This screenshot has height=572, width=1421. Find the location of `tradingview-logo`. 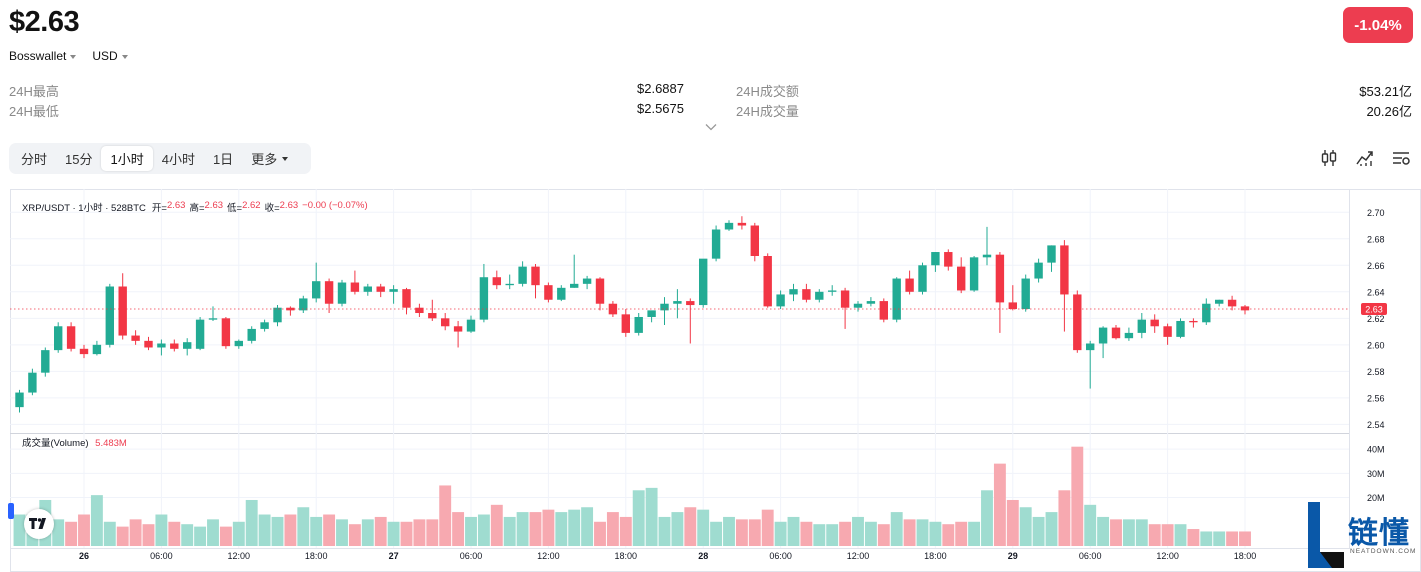

tradingview-logo is located at coordinates (39, 524).